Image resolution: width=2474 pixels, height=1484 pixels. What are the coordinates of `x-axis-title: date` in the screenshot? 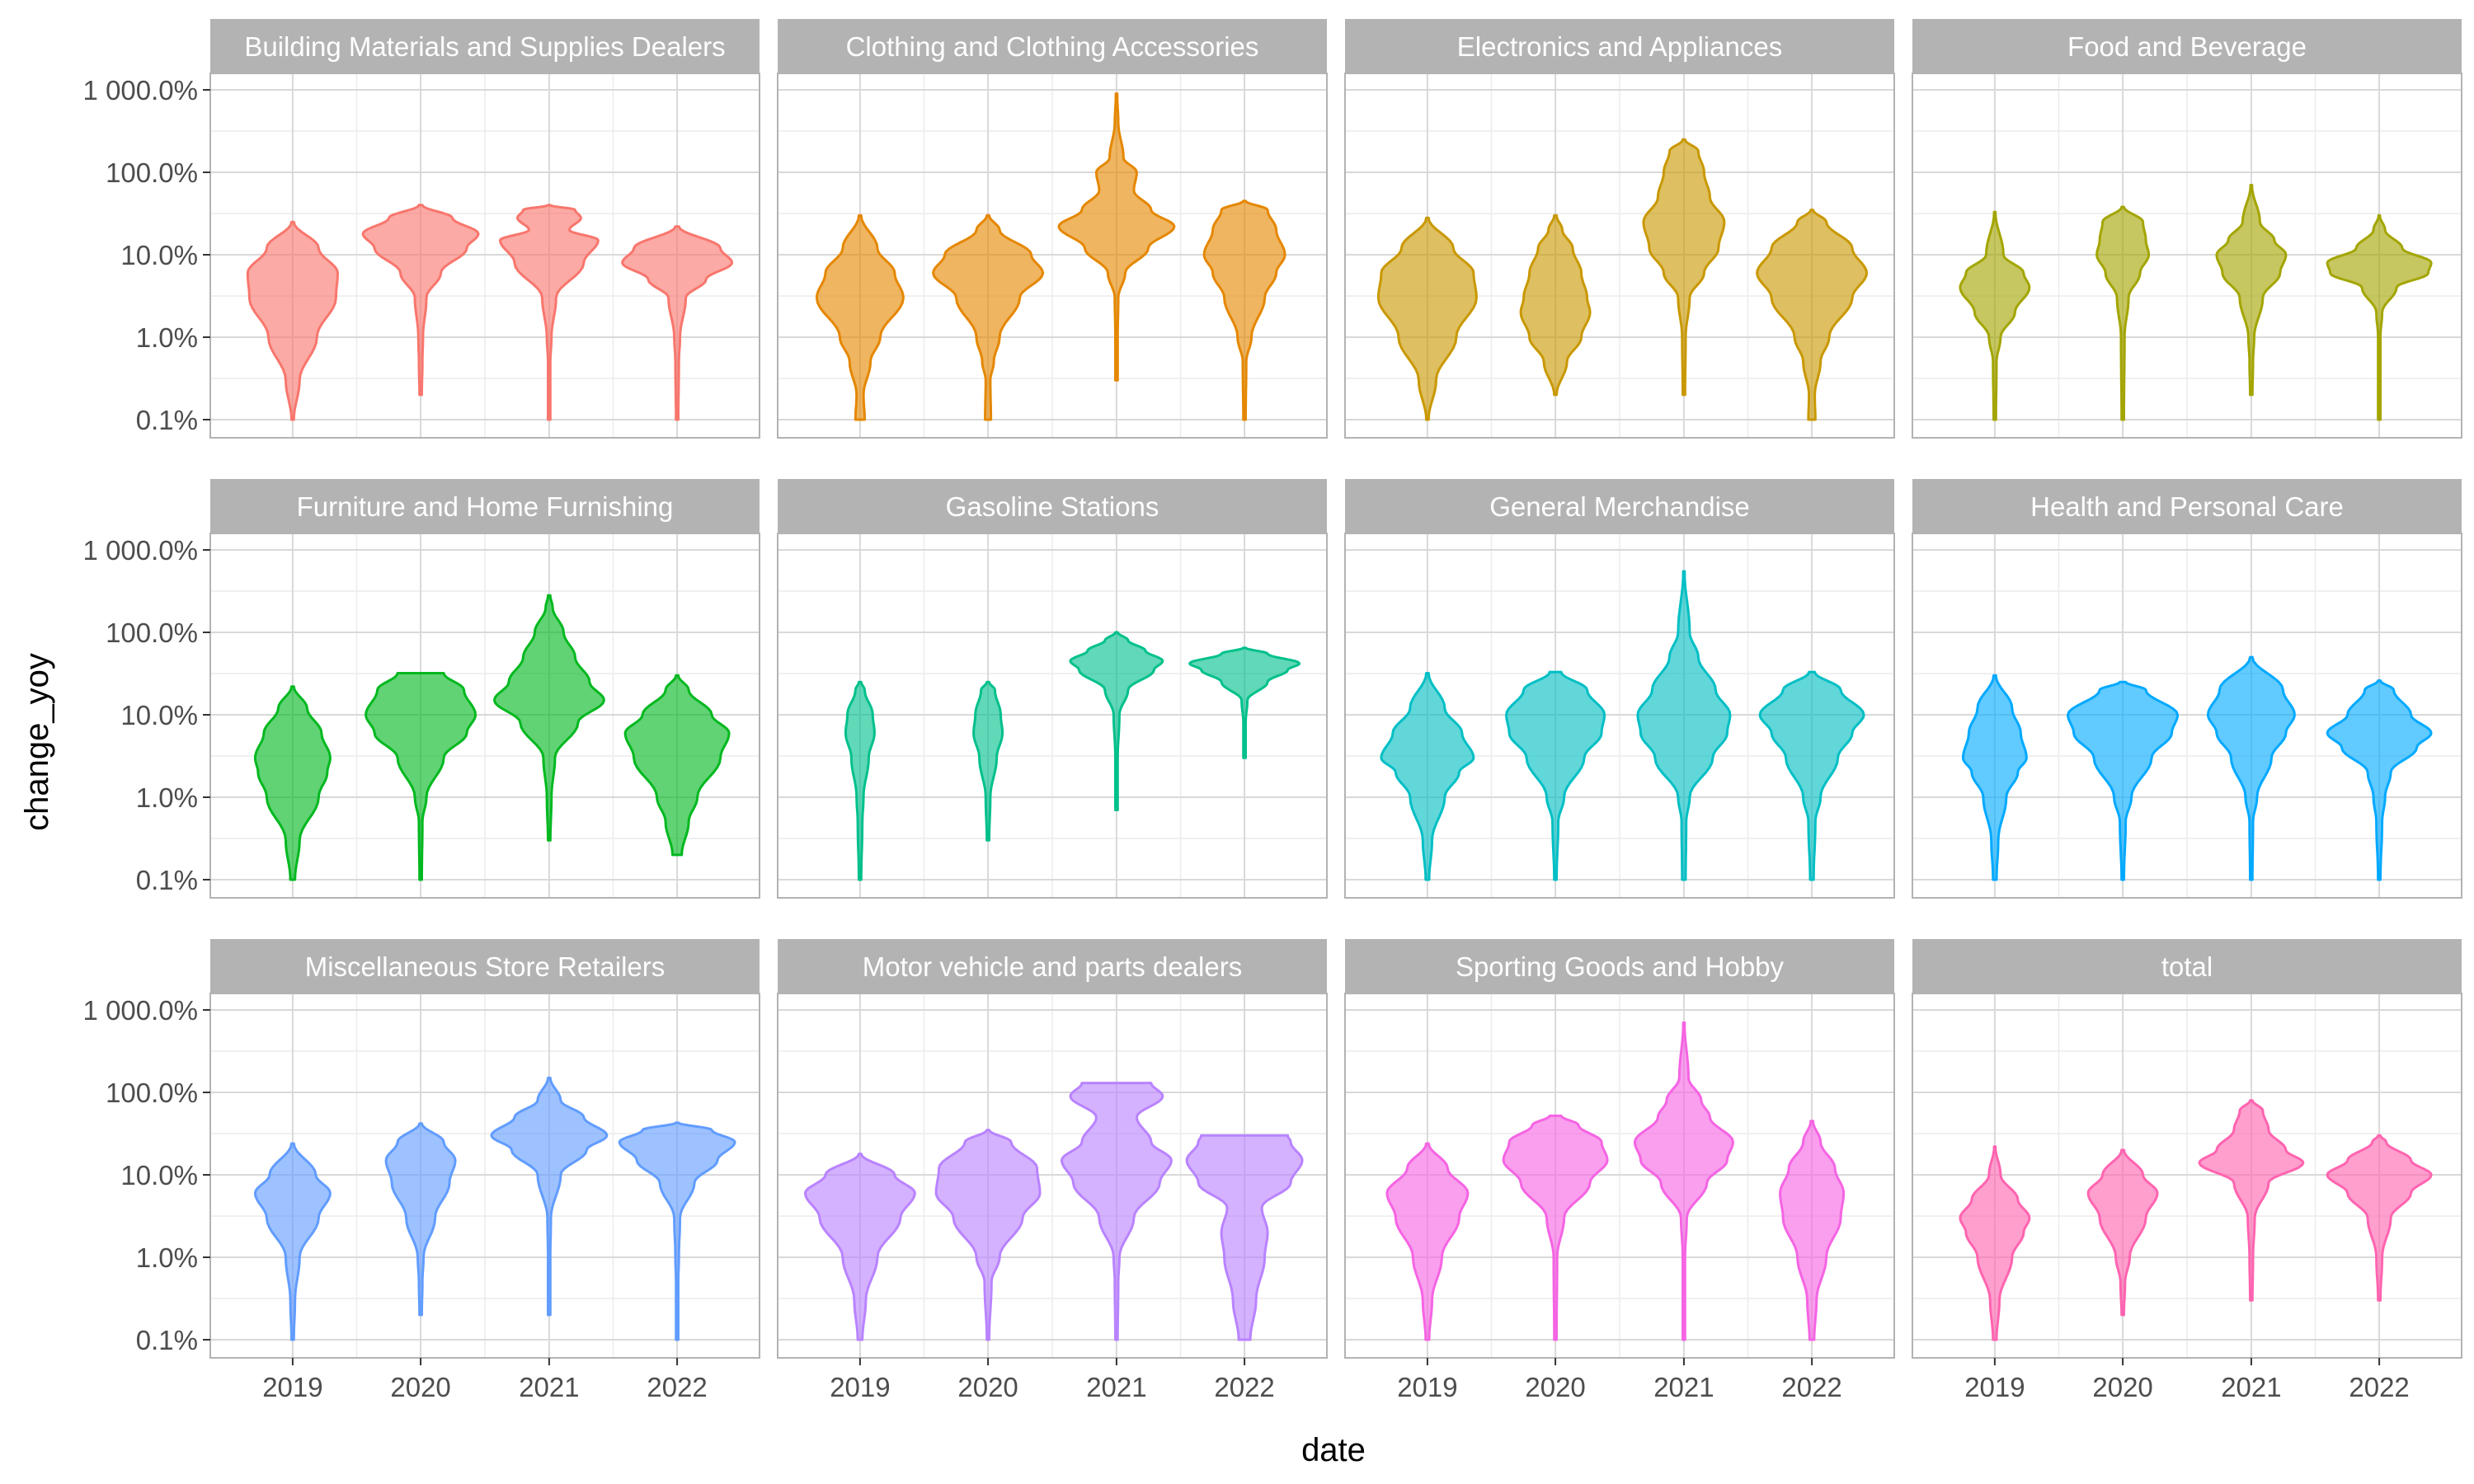 It's located at (1333, 1450).